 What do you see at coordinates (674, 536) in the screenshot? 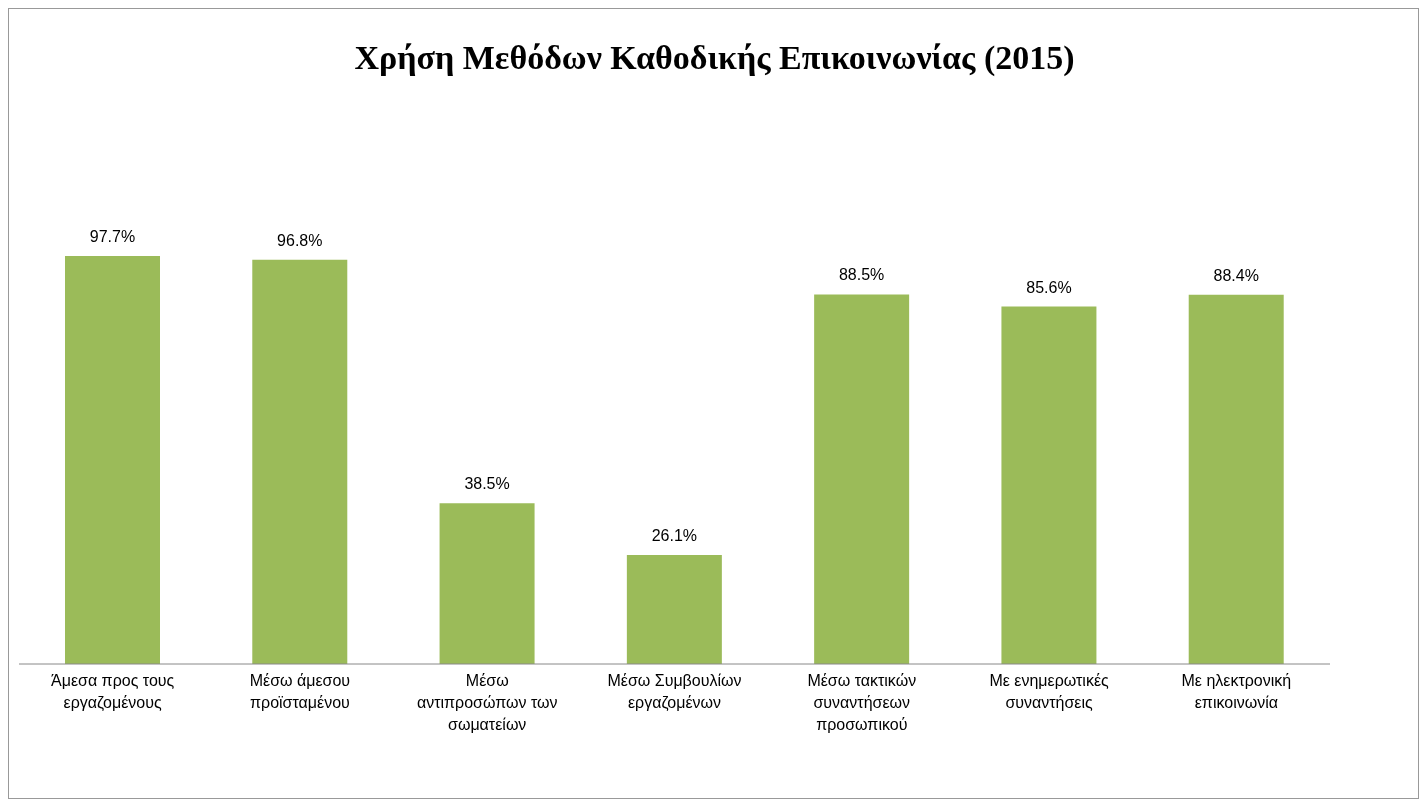
I see `data-label: 26.1%` at bounding box center [674, 536].